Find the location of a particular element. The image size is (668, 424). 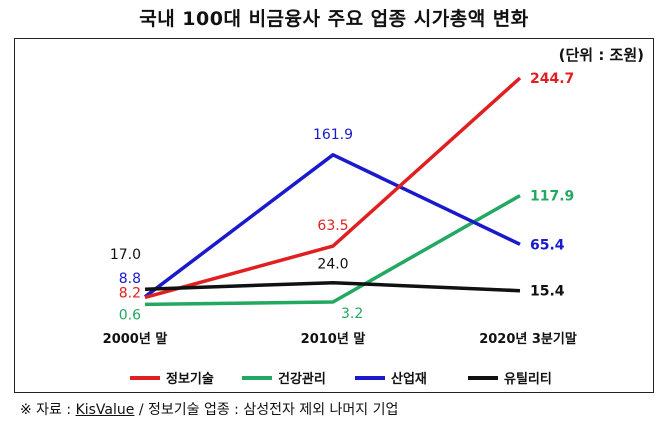

x-tick-label-1: 2000년 말 is located at coordinates (135, 339).